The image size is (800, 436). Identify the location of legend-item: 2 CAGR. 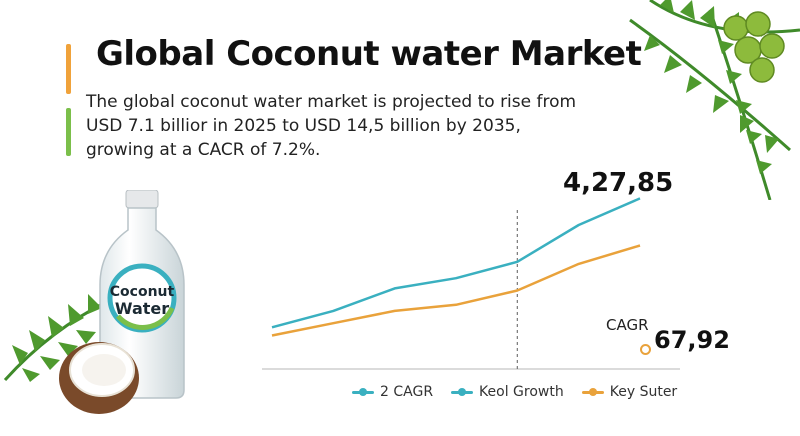
(392, 392).